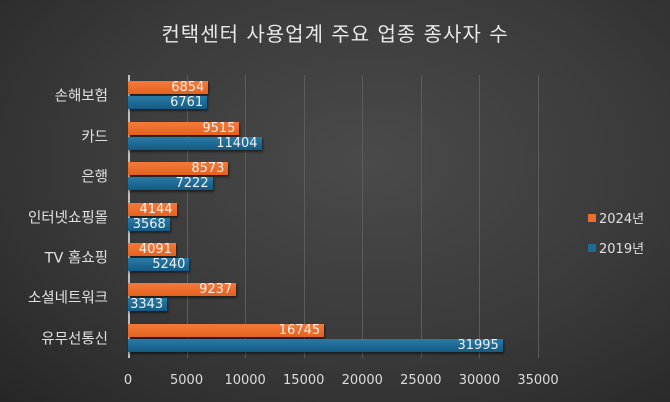 Image resolution: width=670 pixels, height=402 pixels. Describe the element at coordinates (622, 249) in the screenshot. I see `legend-label-2019: 2019년` at that location.